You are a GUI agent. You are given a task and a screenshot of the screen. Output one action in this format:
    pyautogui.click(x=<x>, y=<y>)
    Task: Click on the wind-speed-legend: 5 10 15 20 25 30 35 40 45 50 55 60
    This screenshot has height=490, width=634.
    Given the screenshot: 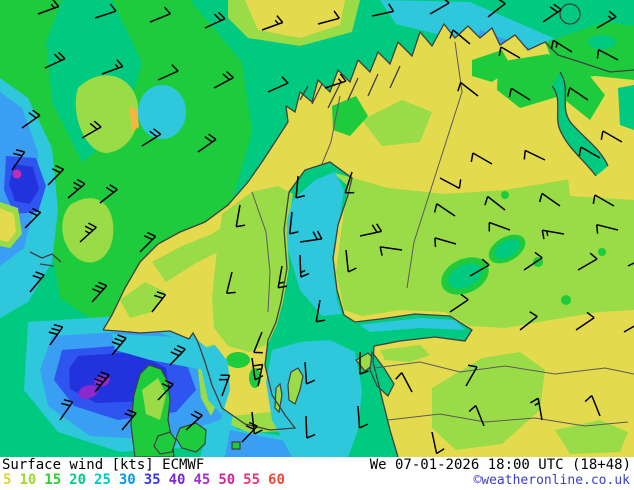 What is the action you would take?
    pyautogui.click(x=144, y=480)
    